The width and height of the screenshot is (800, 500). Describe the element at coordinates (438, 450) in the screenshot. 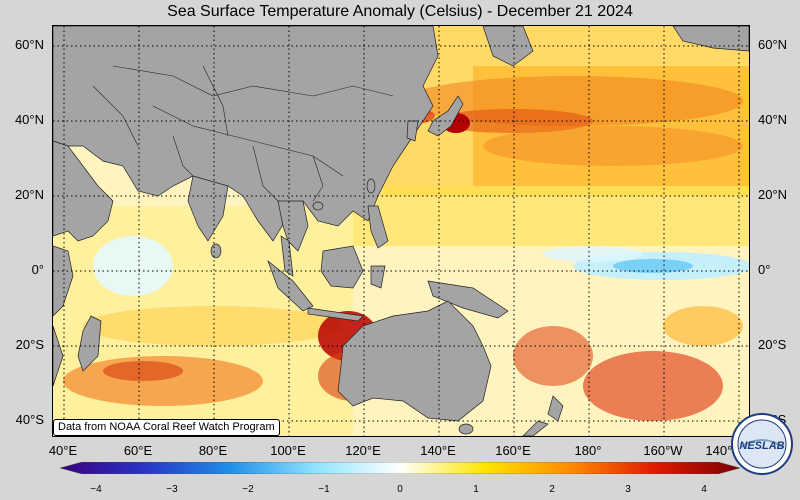

I see `lon-label-140e: 140°E` at that location.